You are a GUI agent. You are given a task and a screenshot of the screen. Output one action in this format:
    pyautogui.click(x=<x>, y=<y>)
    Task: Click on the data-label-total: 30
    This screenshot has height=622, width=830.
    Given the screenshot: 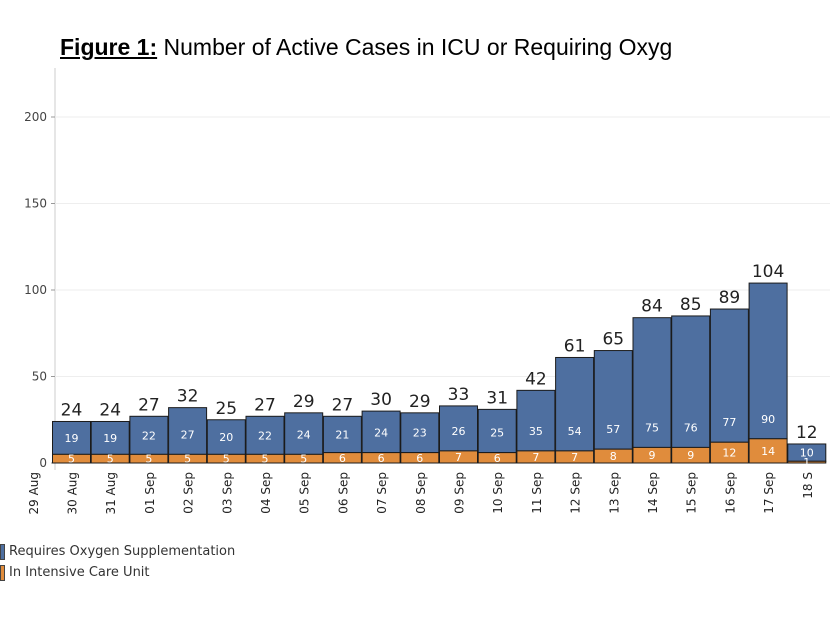 What is the action you would take?
    pyautogui.click(x=381, y=400)
    